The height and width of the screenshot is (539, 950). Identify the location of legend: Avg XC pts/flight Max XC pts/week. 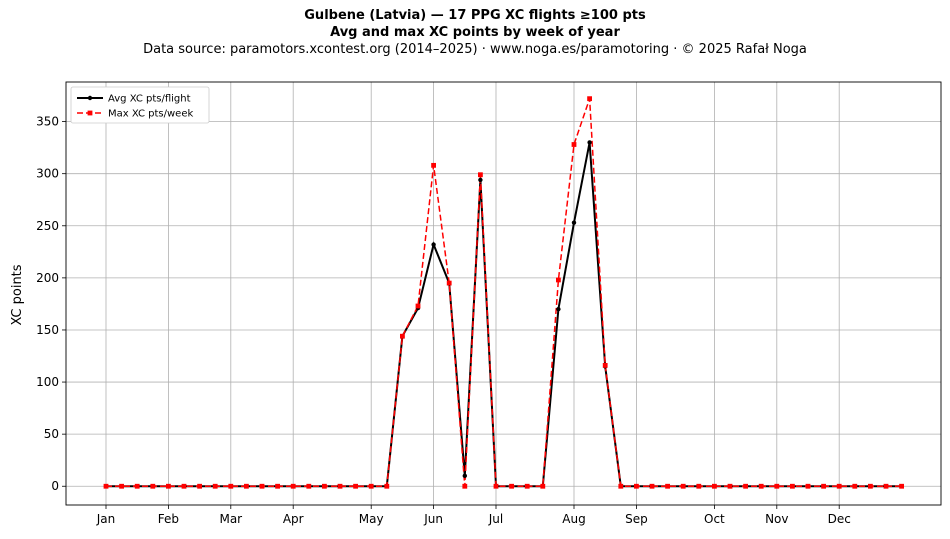
(140, 105).